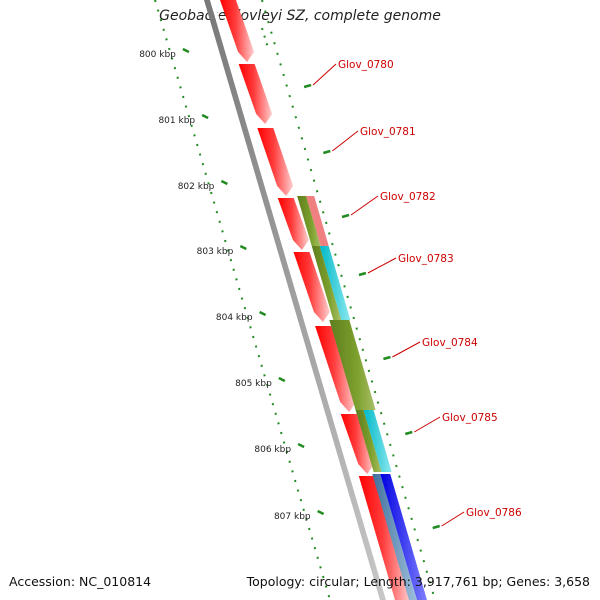  What do you see at coordinates (408, 197) in the screenshot?
I see `gene-label: Glov_0782` at bounding box center [408, 197].